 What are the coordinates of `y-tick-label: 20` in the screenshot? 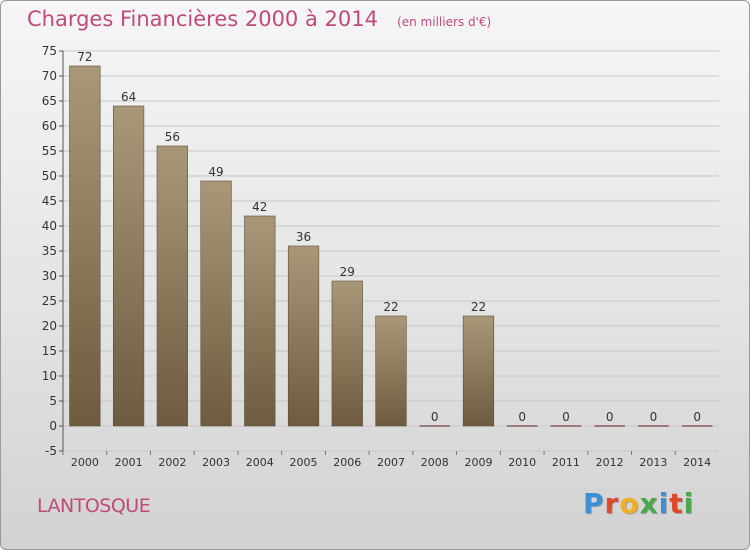 It's located at (49, 326).